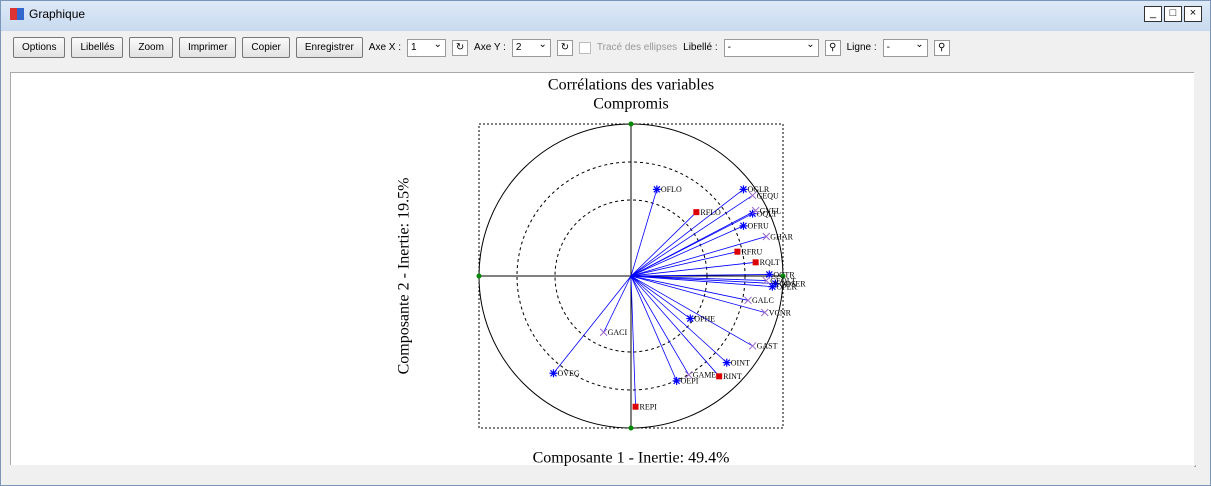 The width and height of the screenshot is (1211, 486). What do you see at coordinates (1202, 268) in the screenshot?
I see `vertical-scrollbar` at bounding box center [1202, 268].